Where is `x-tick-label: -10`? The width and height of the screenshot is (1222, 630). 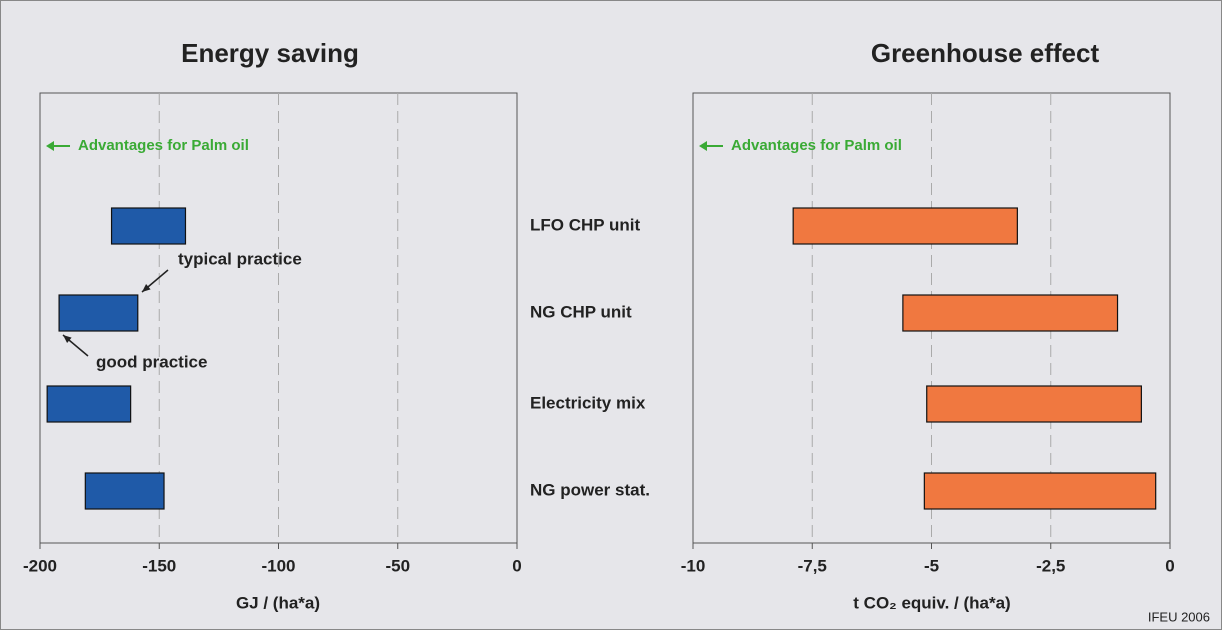 x-tick-label: -10 is located at coordinates (693, 565).